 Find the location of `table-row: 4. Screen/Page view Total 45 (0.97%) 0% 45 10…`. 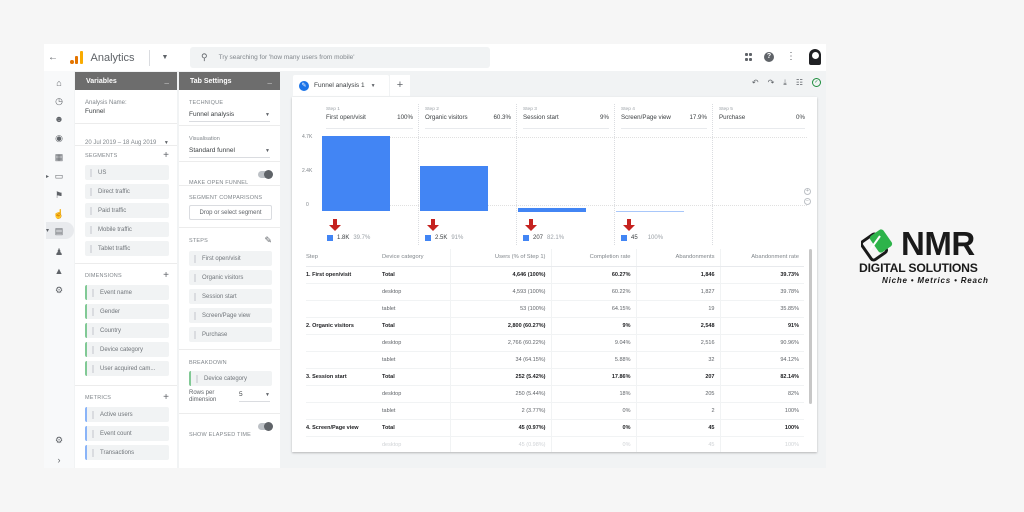

table-row: 4. Screen/Page view Total 45 (0.97%) 0% 45 10… is located at coordinates (555, 428).